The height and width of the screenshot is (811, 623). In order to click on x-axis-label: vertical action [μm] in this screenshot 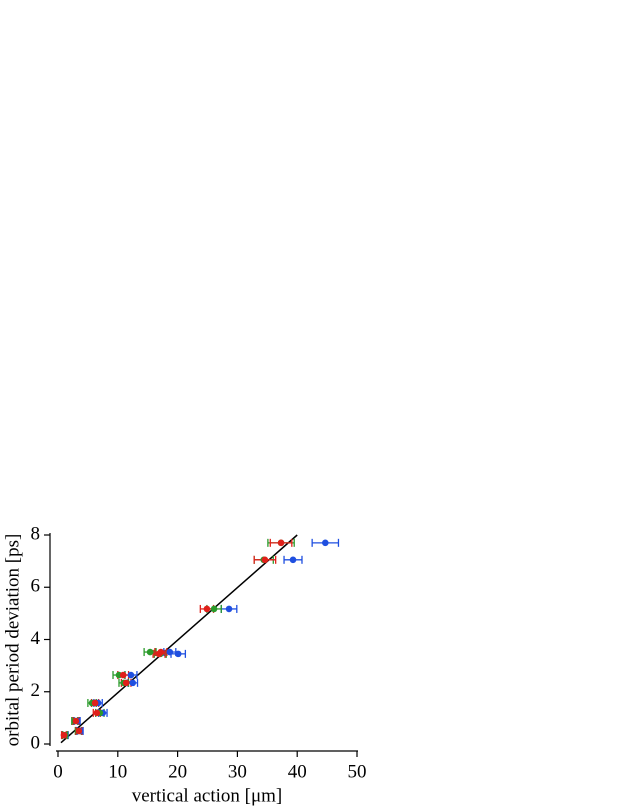, I will do `click(207, 795)`.